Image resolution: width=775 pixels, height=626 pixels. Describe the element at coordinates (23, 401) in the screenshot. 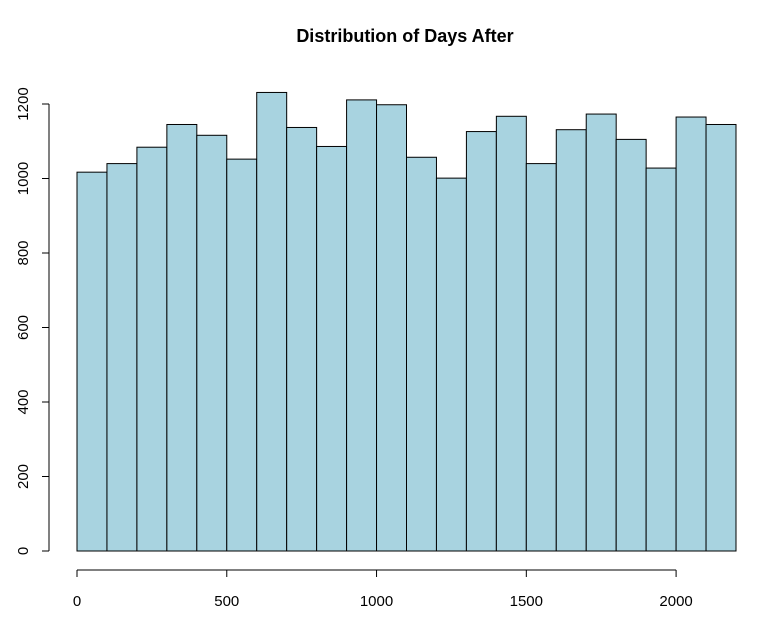

I see `y-tick-label: 400` at that location.